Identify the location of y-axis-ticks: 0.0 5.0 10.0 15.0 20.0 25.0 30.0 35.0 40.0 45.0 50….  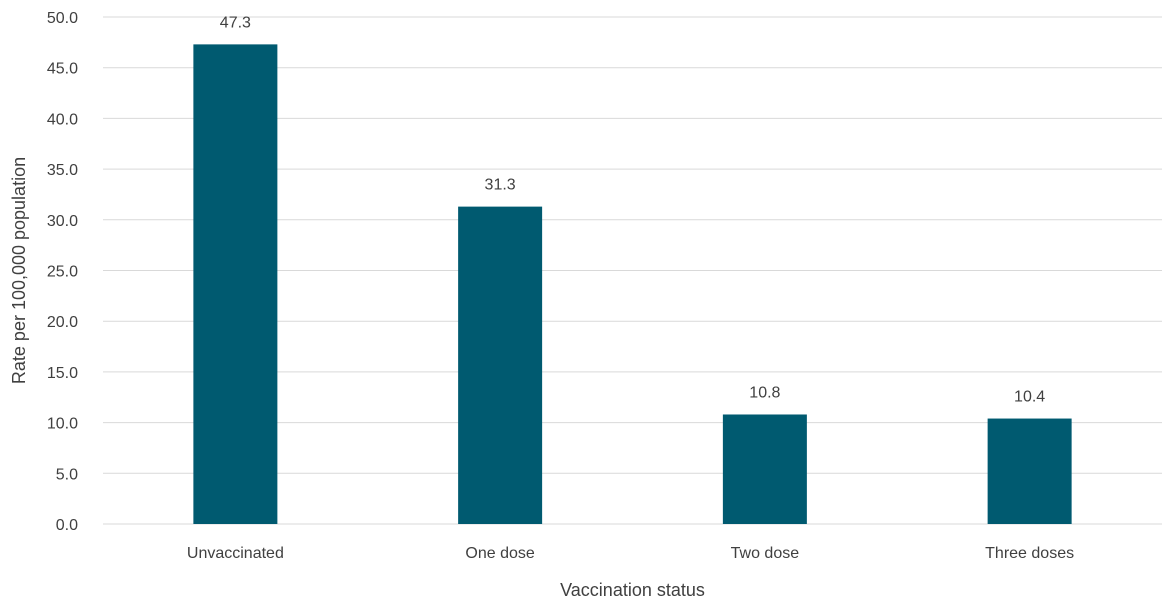
(62, 272).